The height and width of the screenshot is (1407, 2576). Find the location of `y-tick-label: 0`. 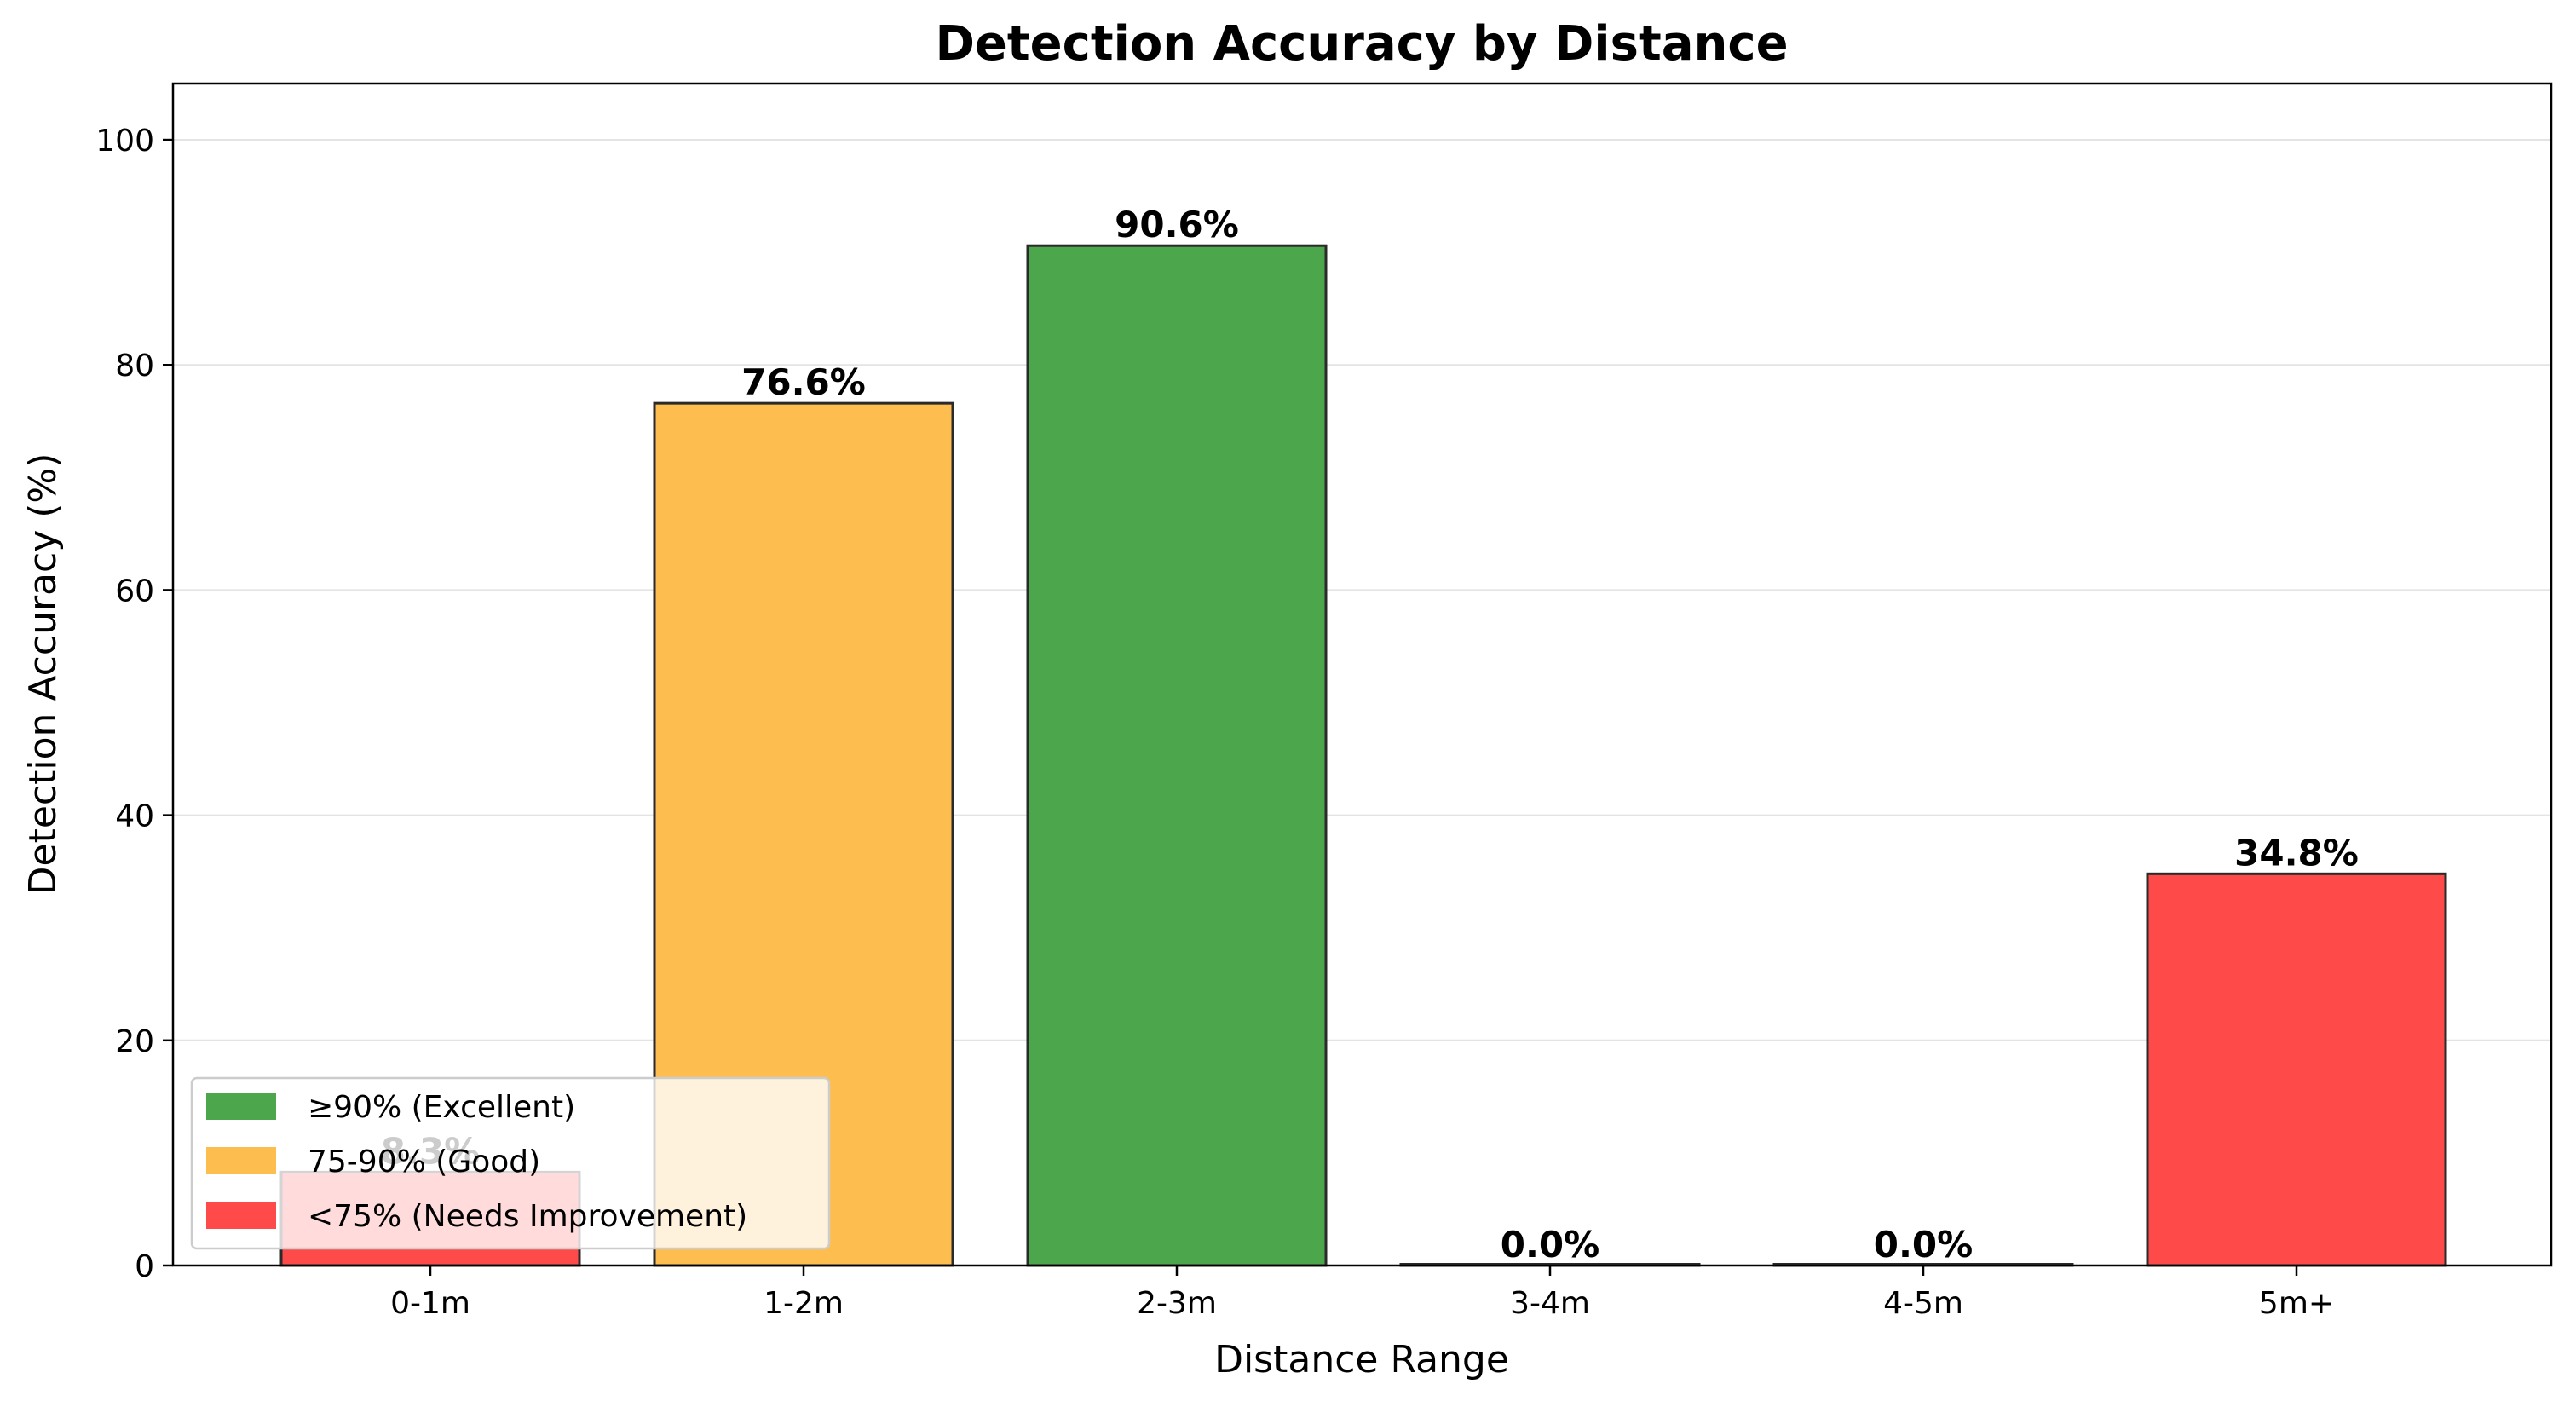

y-tick-label: 0 is located at coordinates (144, 1266).